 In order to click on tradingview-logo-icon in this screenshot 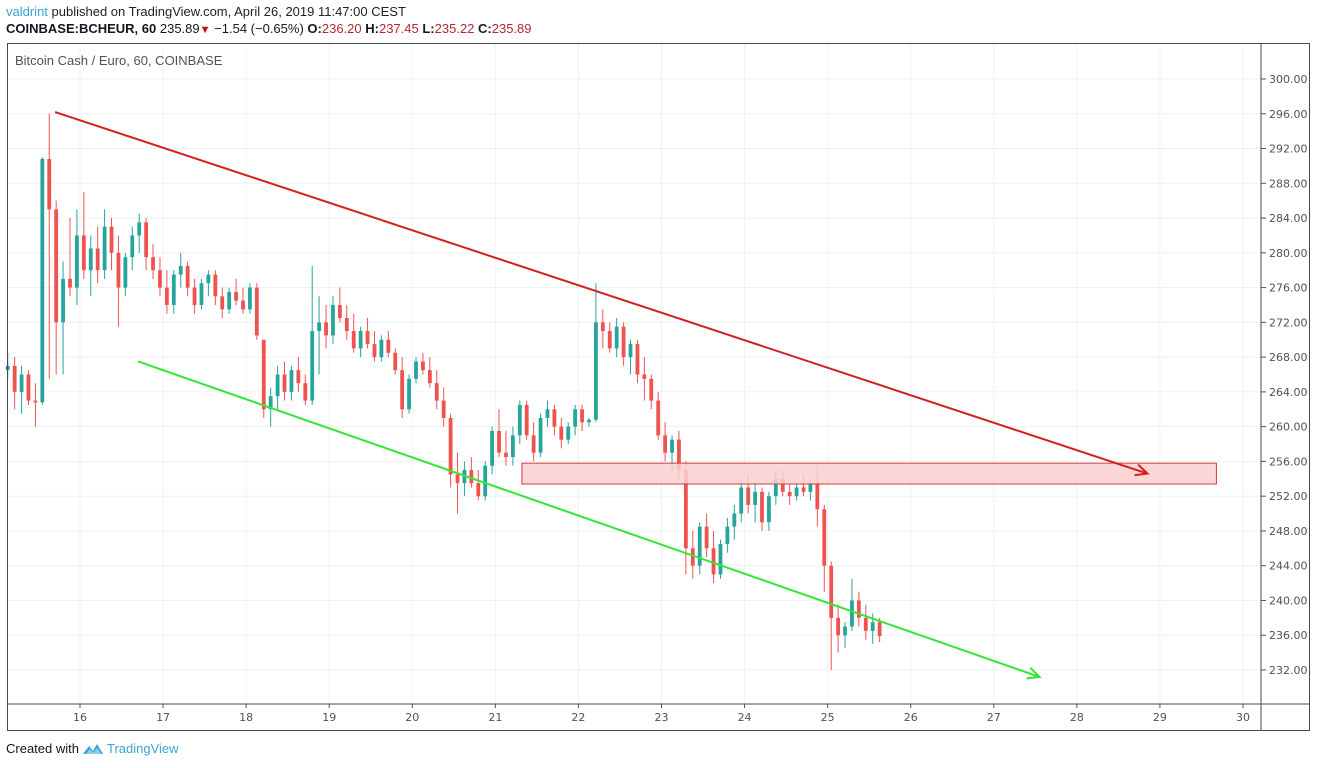, I will do `click(92, 748)`.